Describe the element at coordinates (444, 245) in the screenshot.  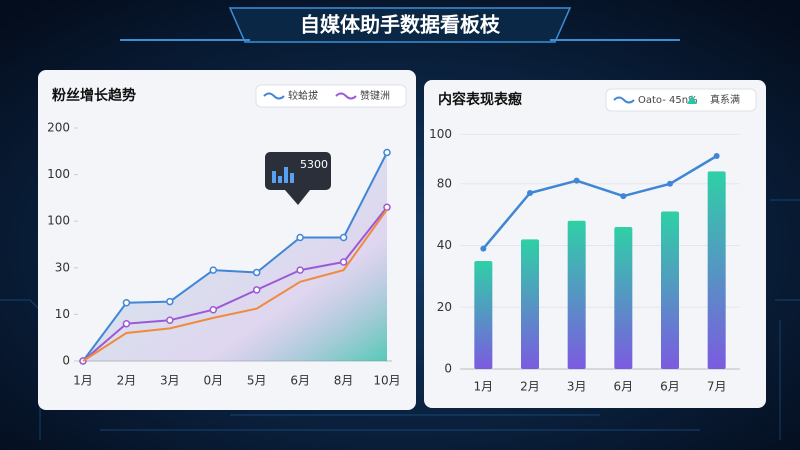
I see `y-tick-label: 40` at that location.